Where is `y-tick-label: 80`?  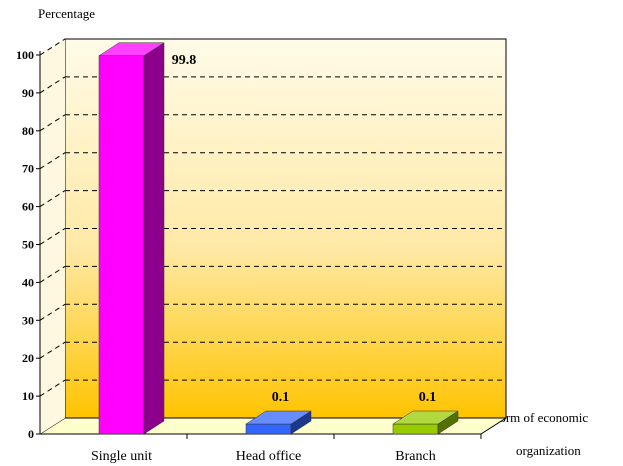
y-tick-label: 80 is located at coordinates (28, 131).